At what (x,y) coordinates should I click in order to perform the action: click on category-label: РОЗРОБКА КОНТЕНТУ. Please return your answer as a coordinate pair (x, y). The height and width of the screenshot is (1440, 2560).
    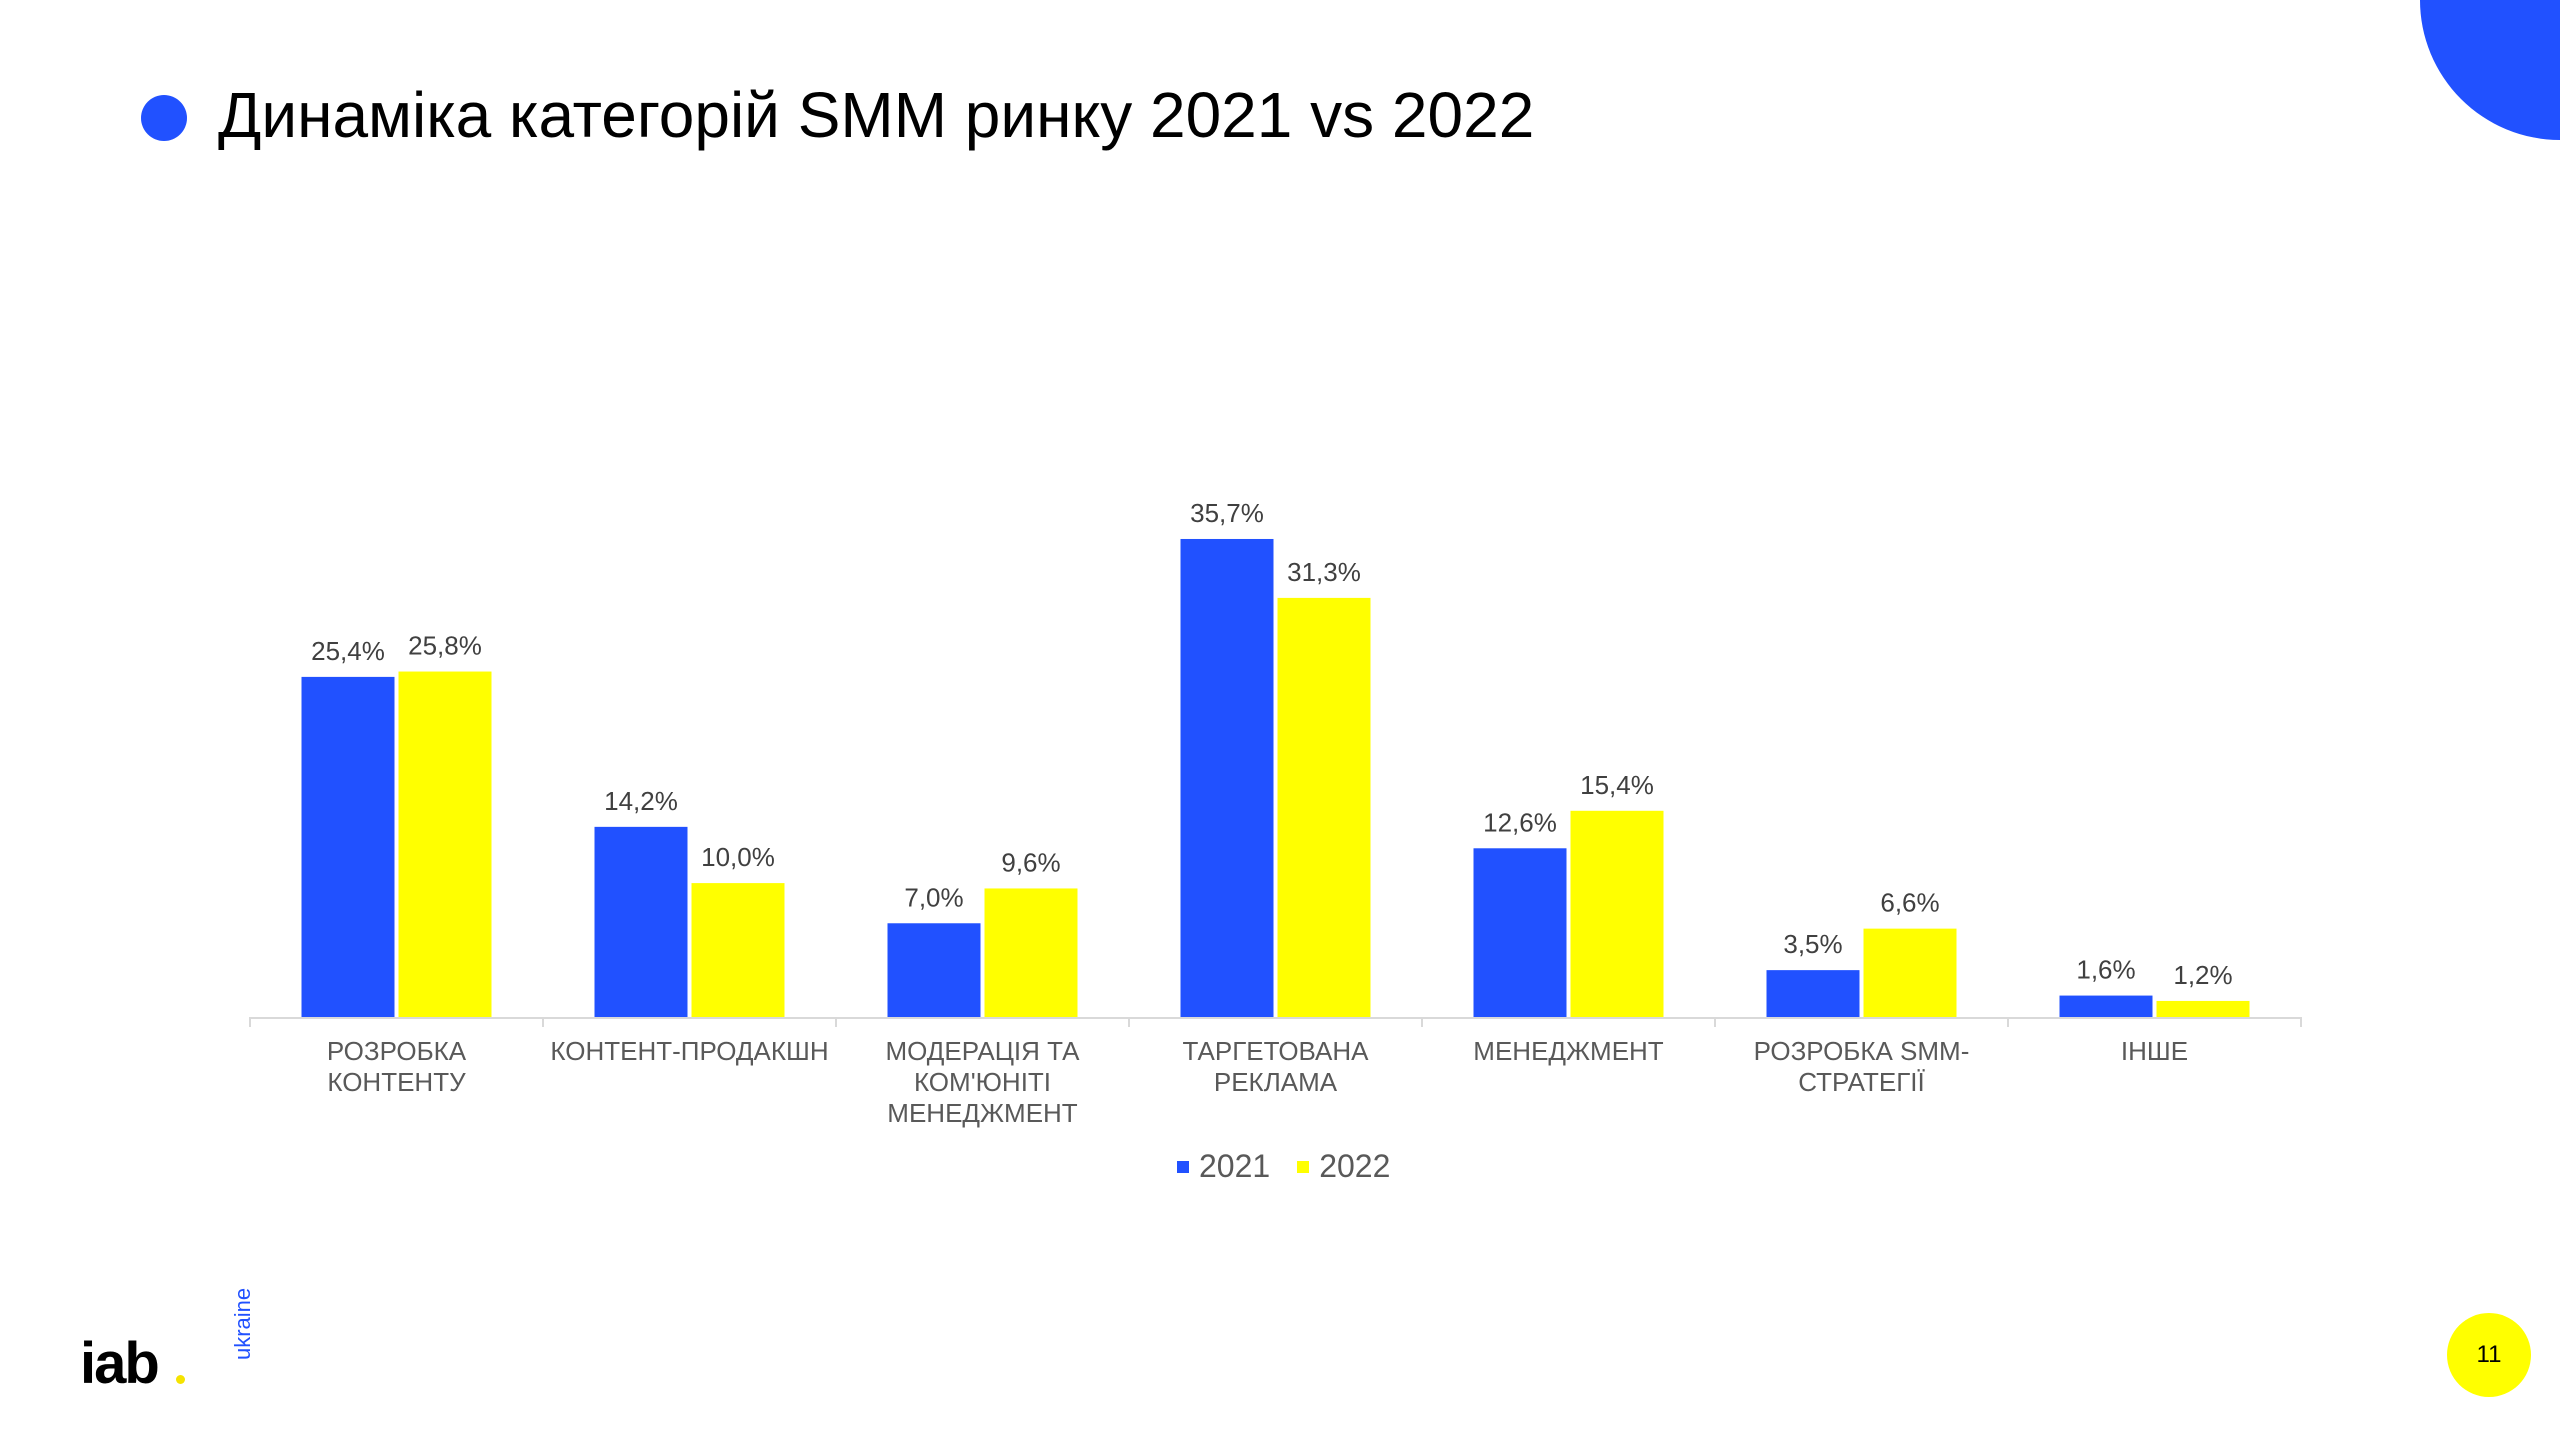
    Looking at the image, I should click on (396, 1066).